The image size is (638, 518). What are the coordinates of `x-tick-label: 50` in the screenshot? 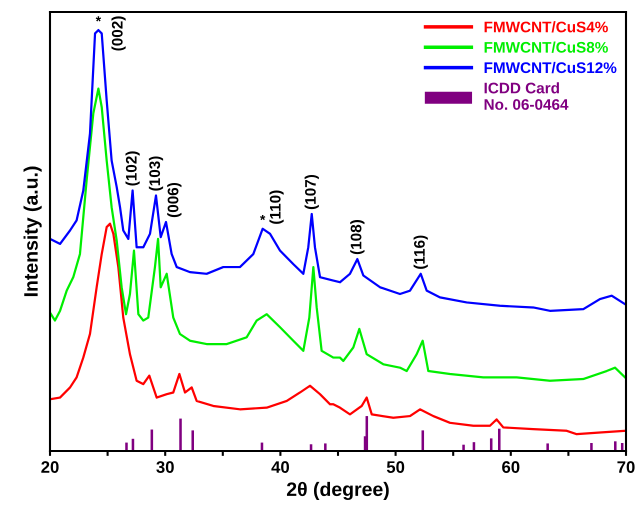 It's located at (395, 467).